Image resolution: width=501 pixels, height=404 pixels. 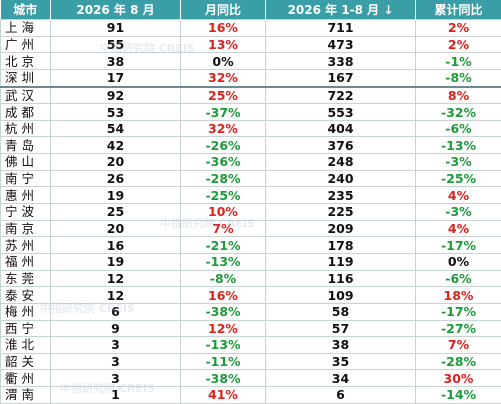 I want to click on value-cell: 119, so click(x=341, y=261).